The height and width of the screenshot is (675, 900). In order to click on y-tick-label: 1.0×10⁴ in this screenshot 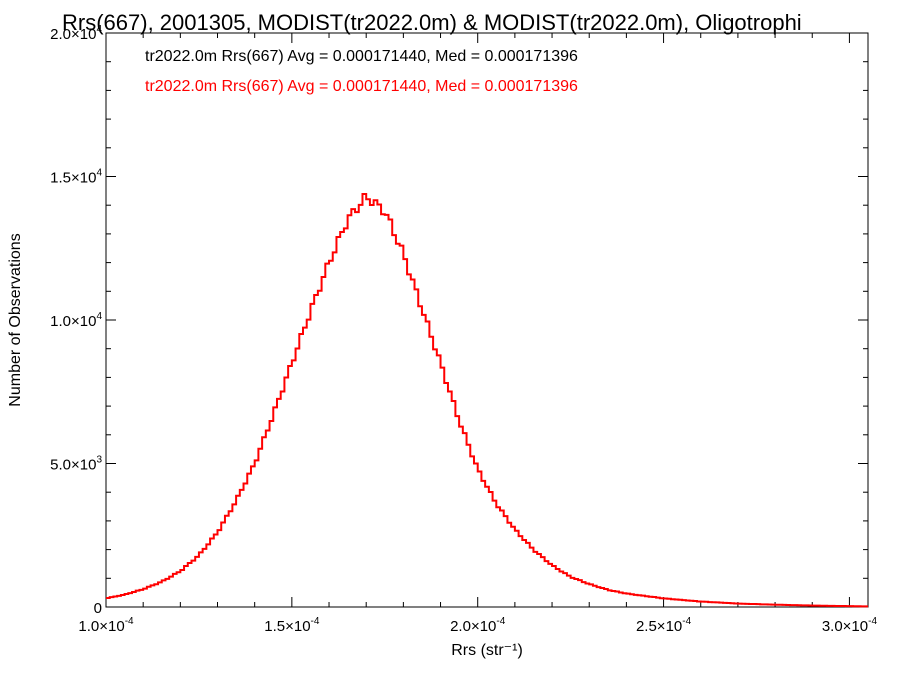, I will do `click(76, 320)`.